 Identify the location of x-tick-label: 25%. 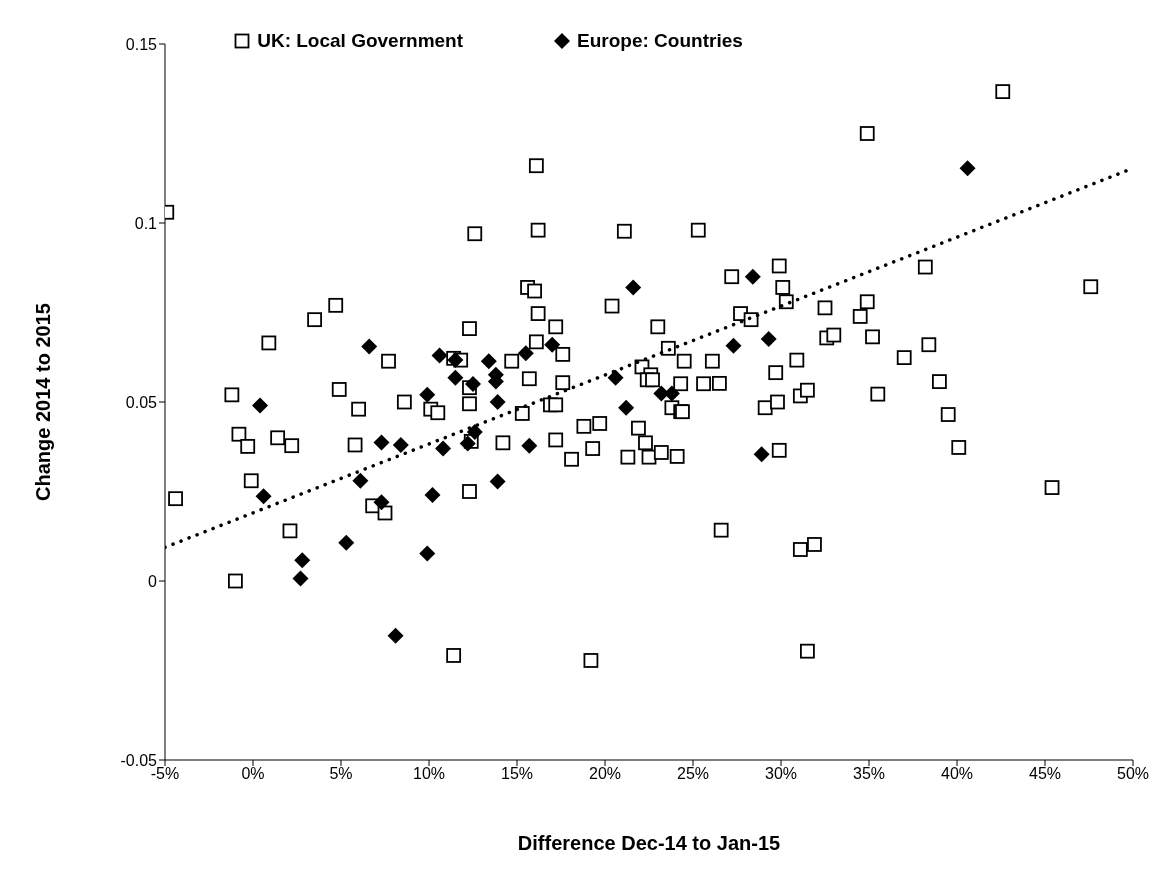
(693, 774).